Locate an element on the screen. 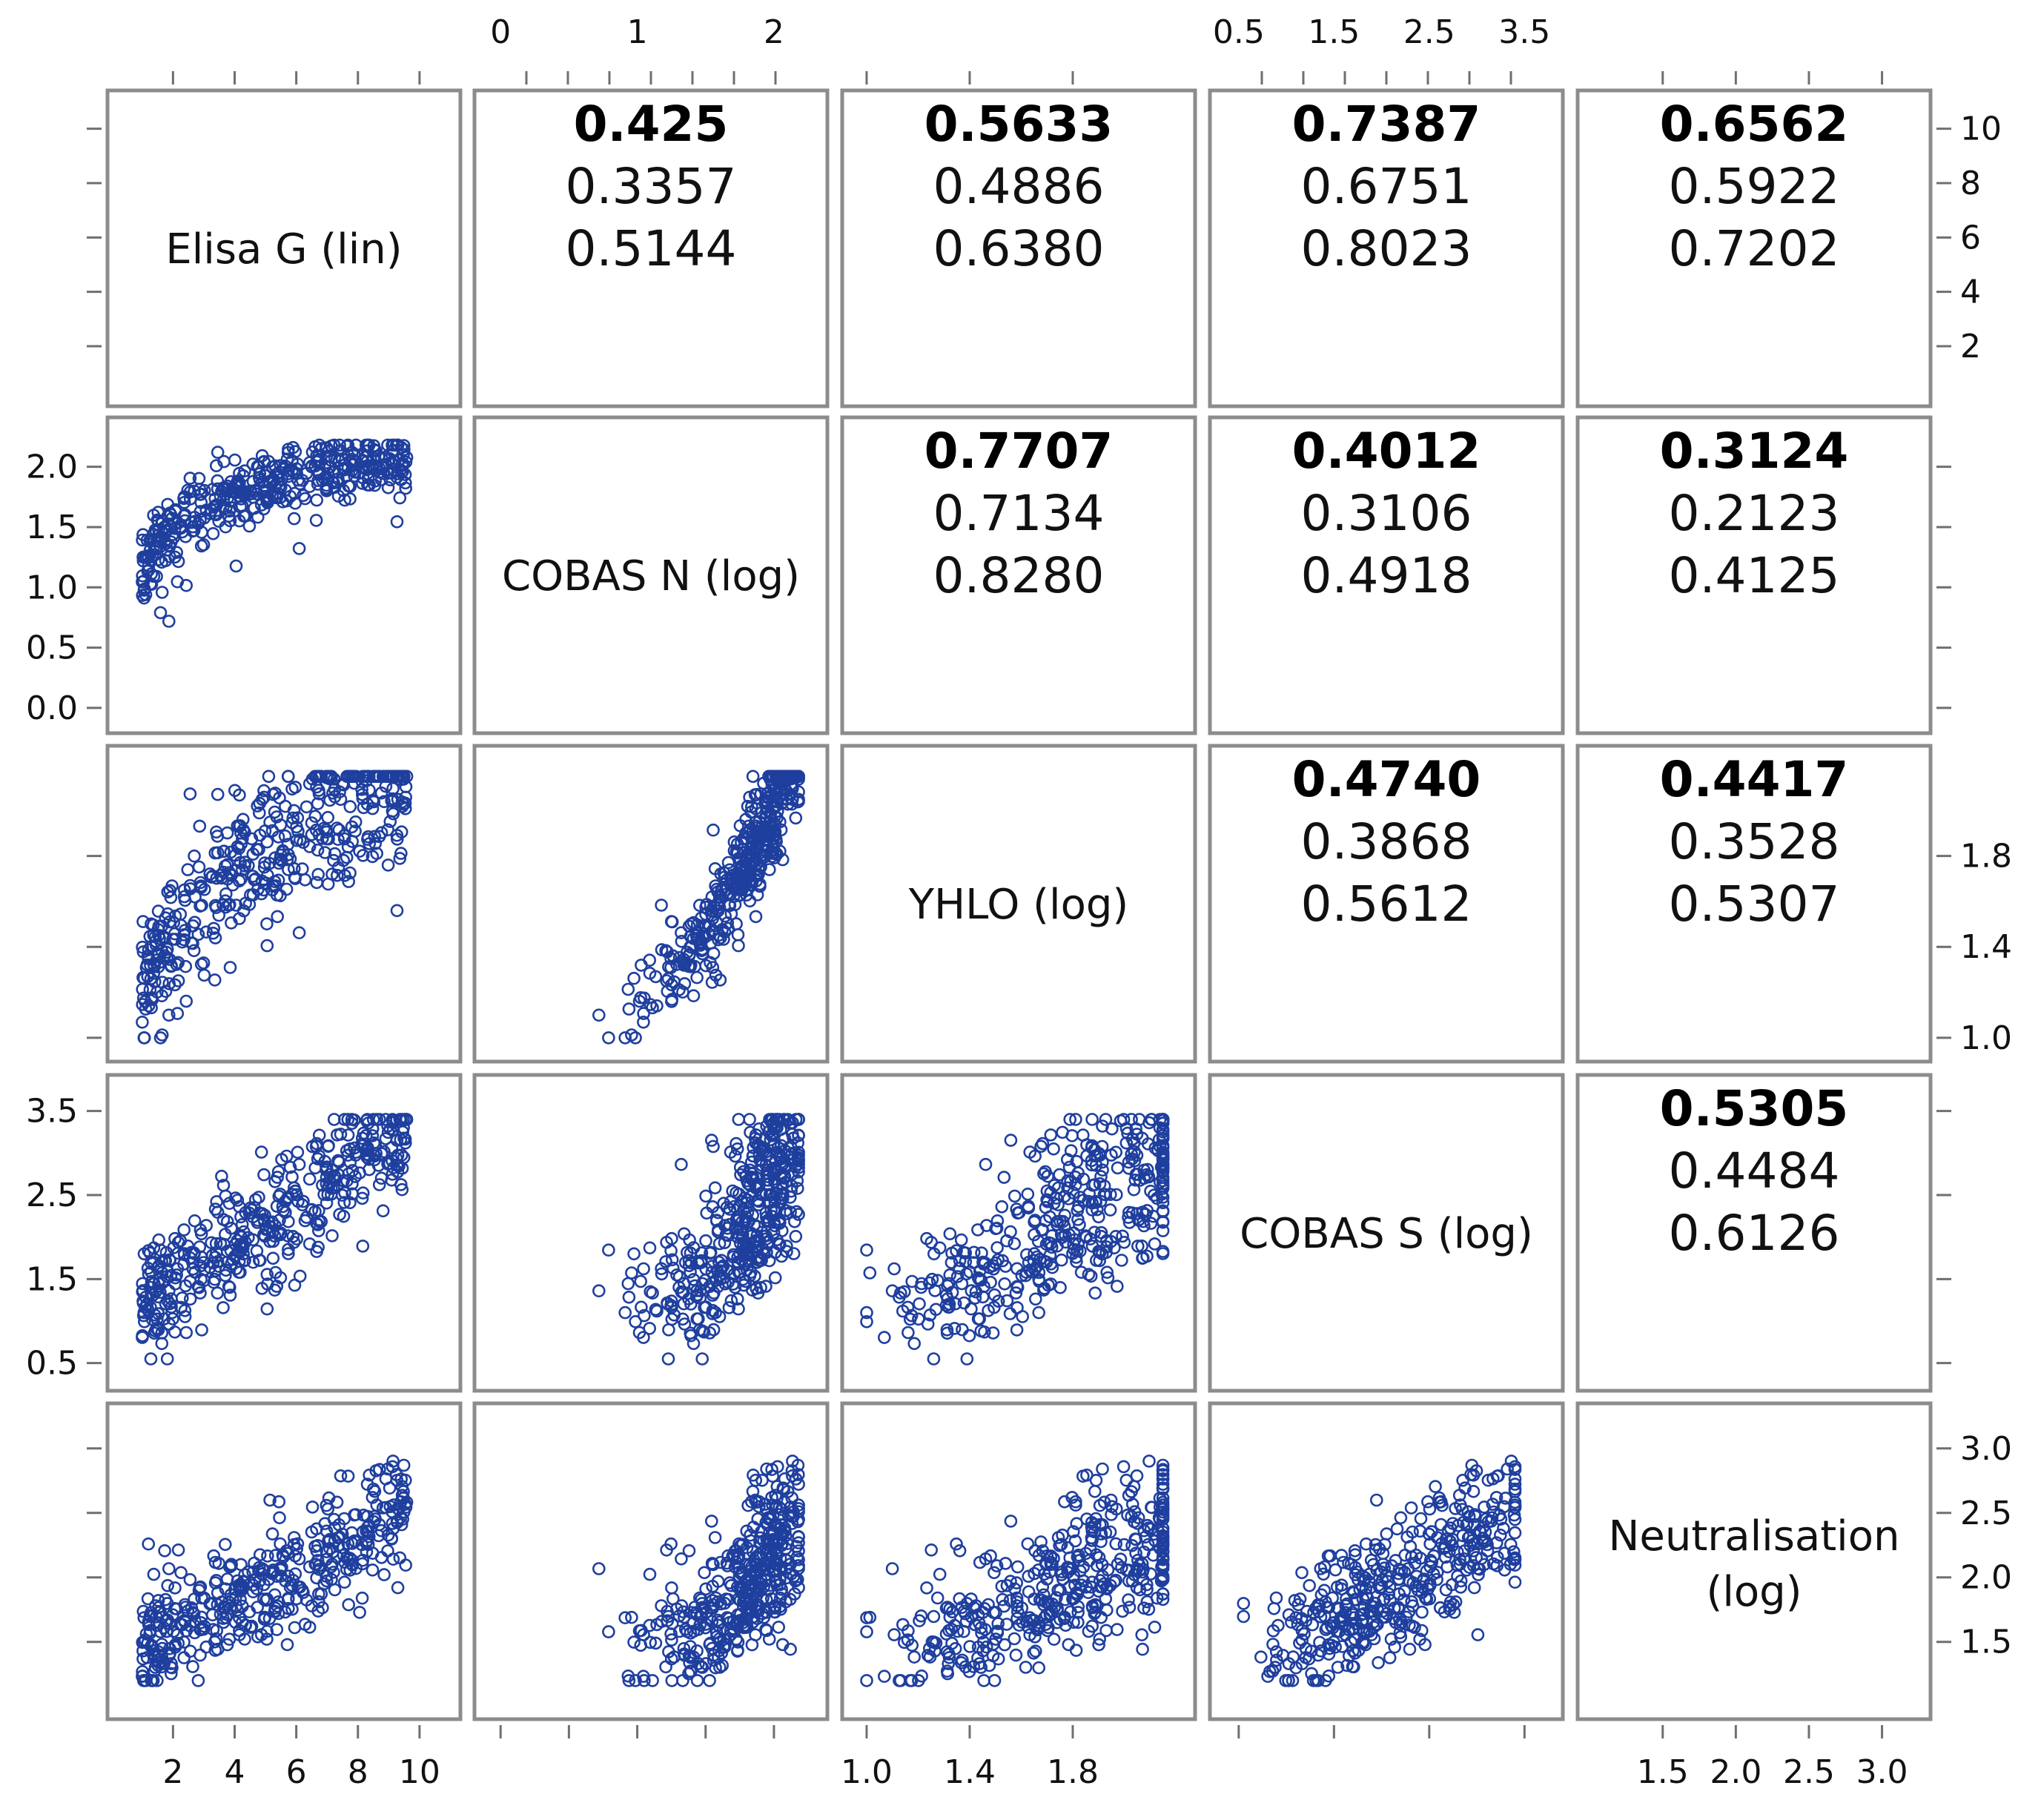  diagonal-label-line1: Neutralisation is located at coordinates (1753, 1536).